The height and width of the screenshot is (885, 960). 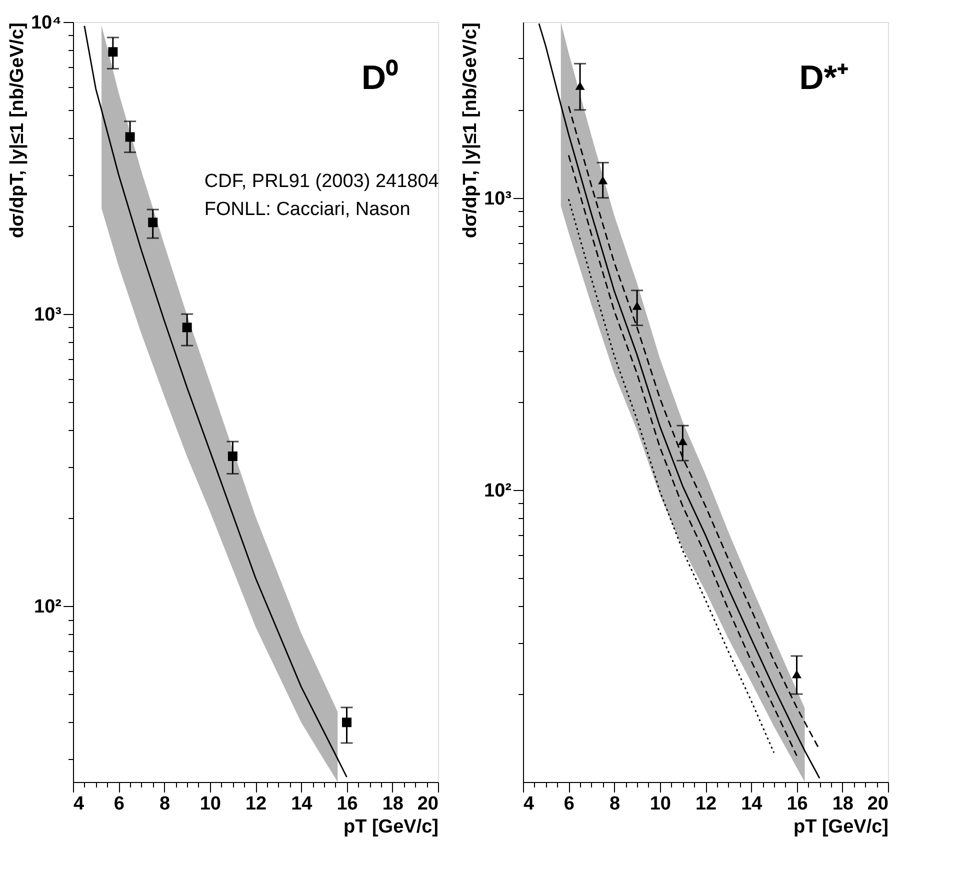 I want to click on line-series, so click(x=671, y=476).